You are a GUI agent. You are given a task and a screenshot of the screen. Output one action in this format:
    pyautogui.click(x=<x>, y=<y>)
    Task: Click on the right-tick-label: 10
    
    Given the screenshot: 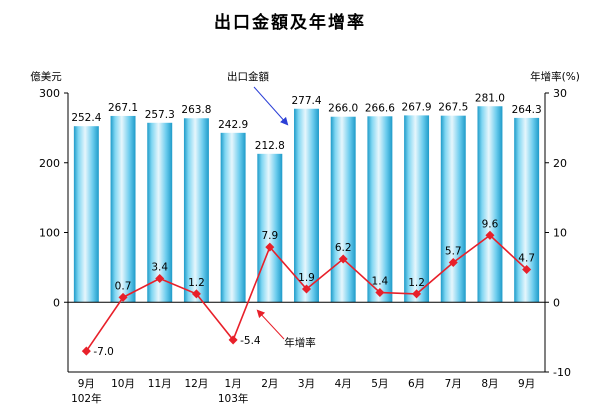 What is the action you would take?
    pyautogui.click(x=560, y=233)
    